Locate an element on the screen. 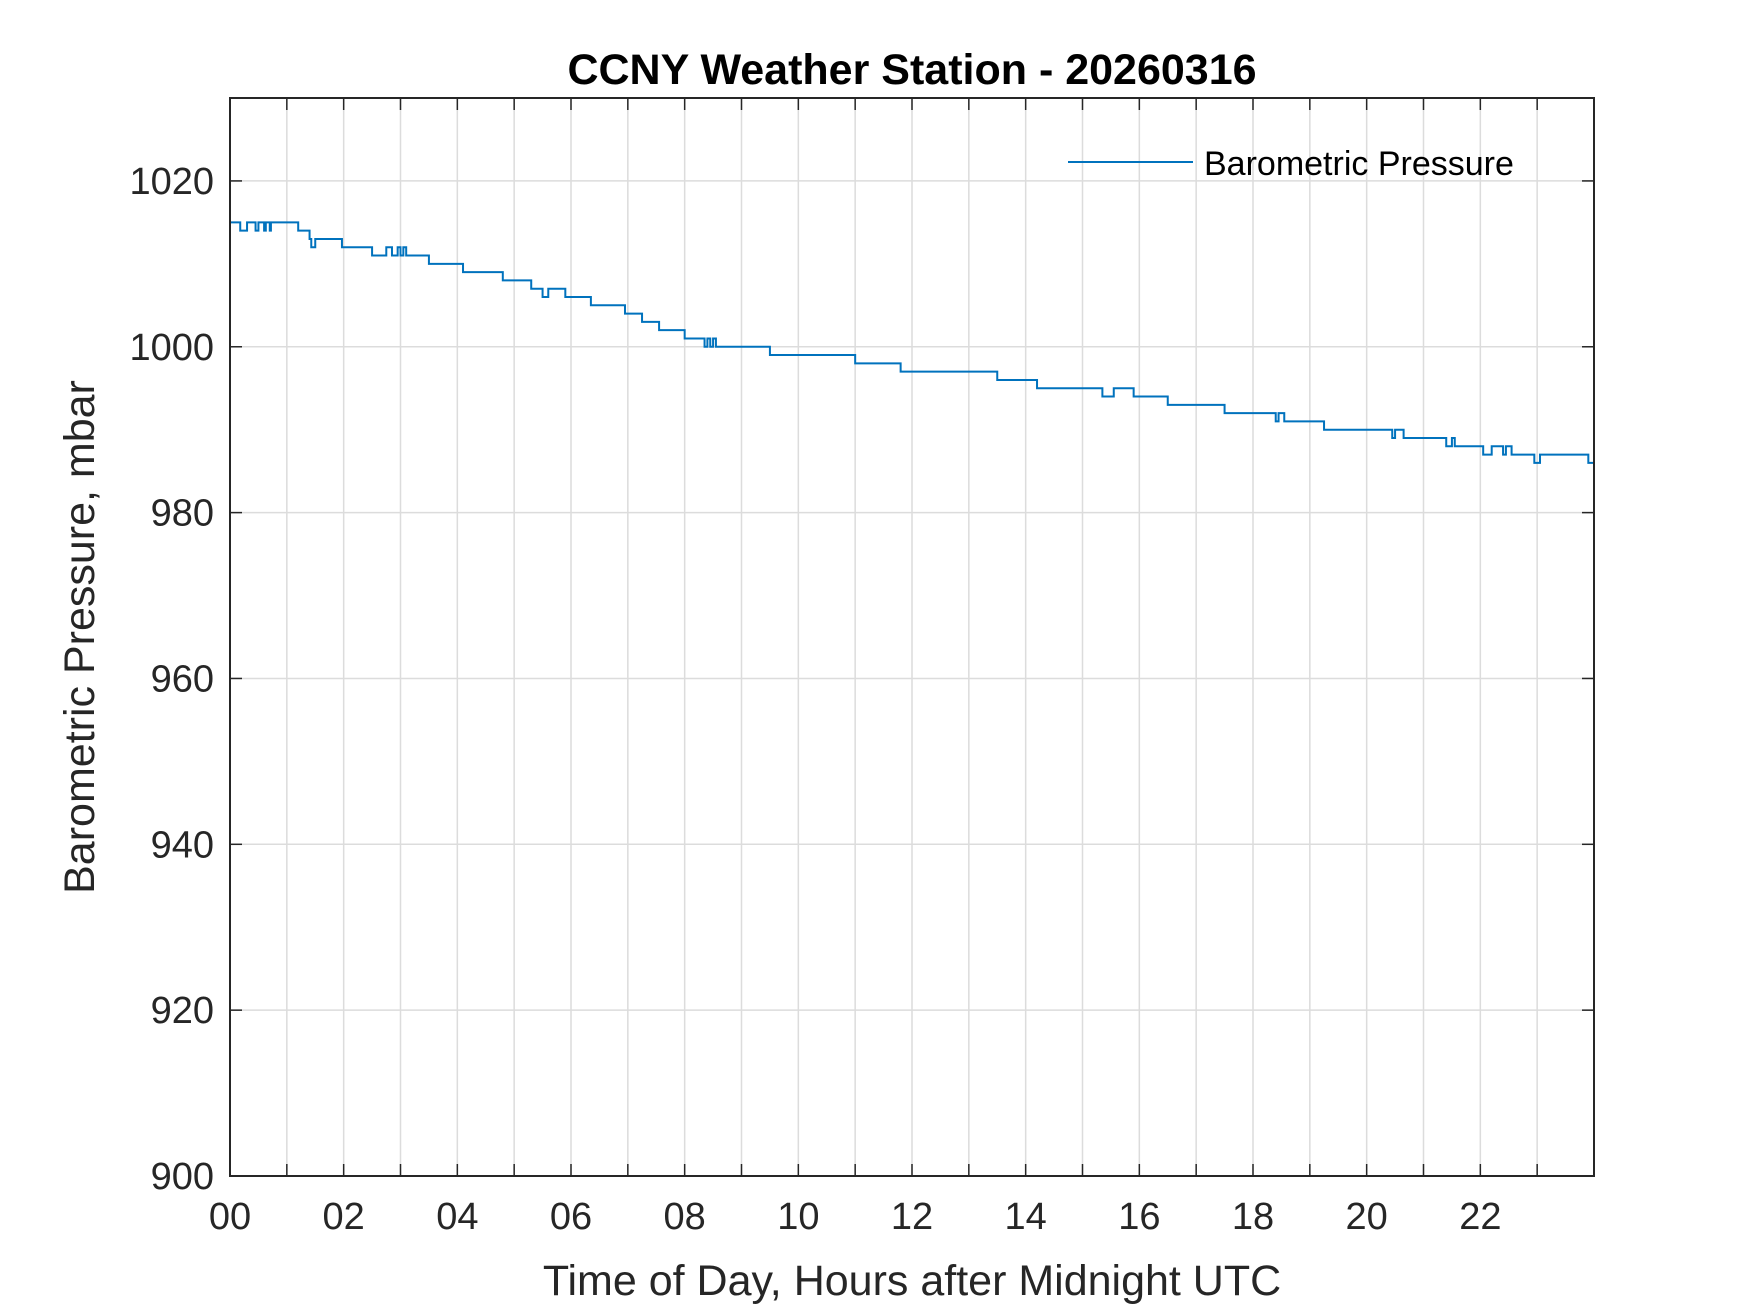 This screenshot has width=1750, height=1313. y-tick-label: 920 is located at coordinates (182, 1011).